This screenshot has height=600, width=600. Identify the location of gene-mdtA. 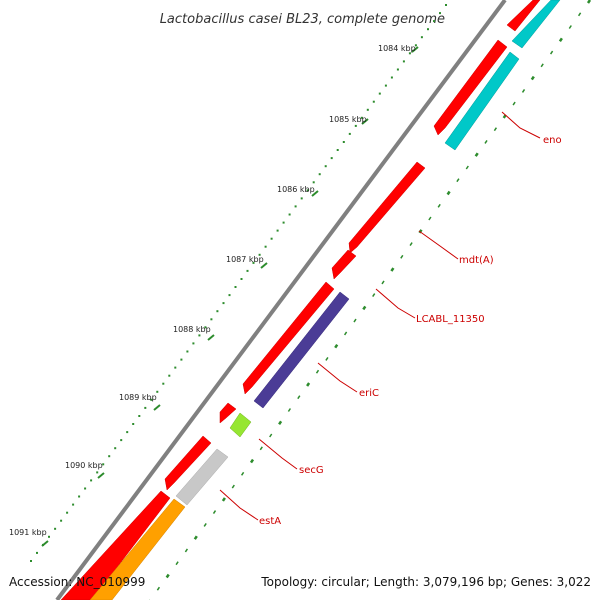
(387, 207).